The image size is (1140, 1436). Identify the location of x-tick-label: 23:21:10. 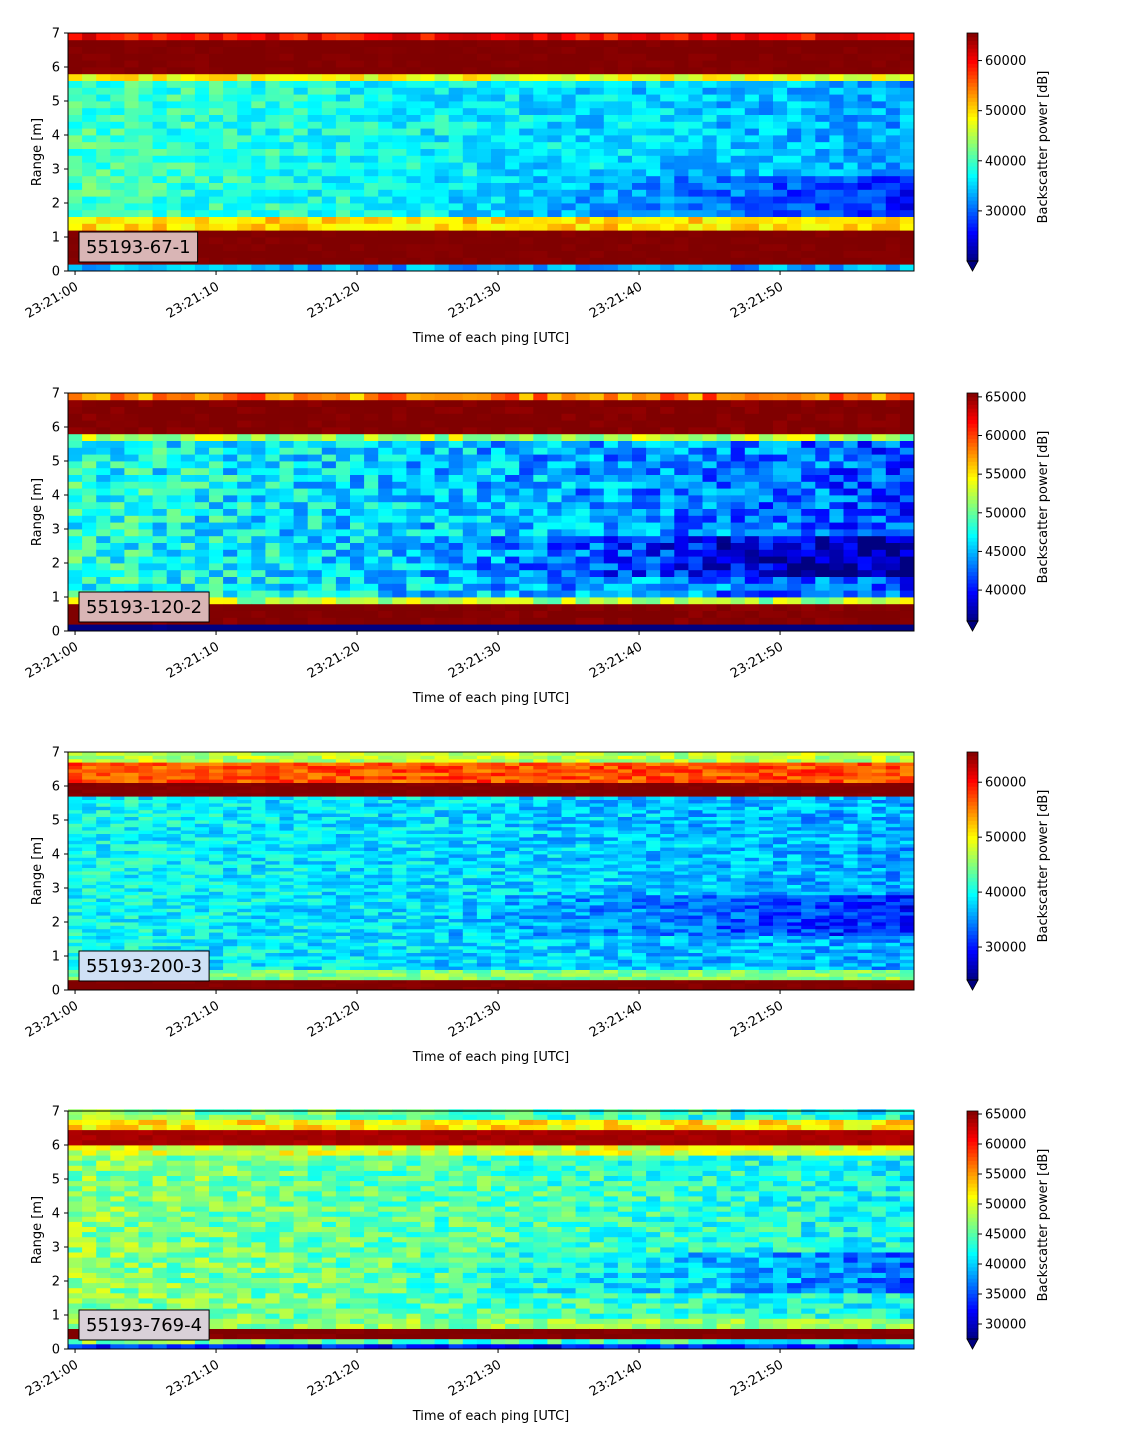
(193, 300).